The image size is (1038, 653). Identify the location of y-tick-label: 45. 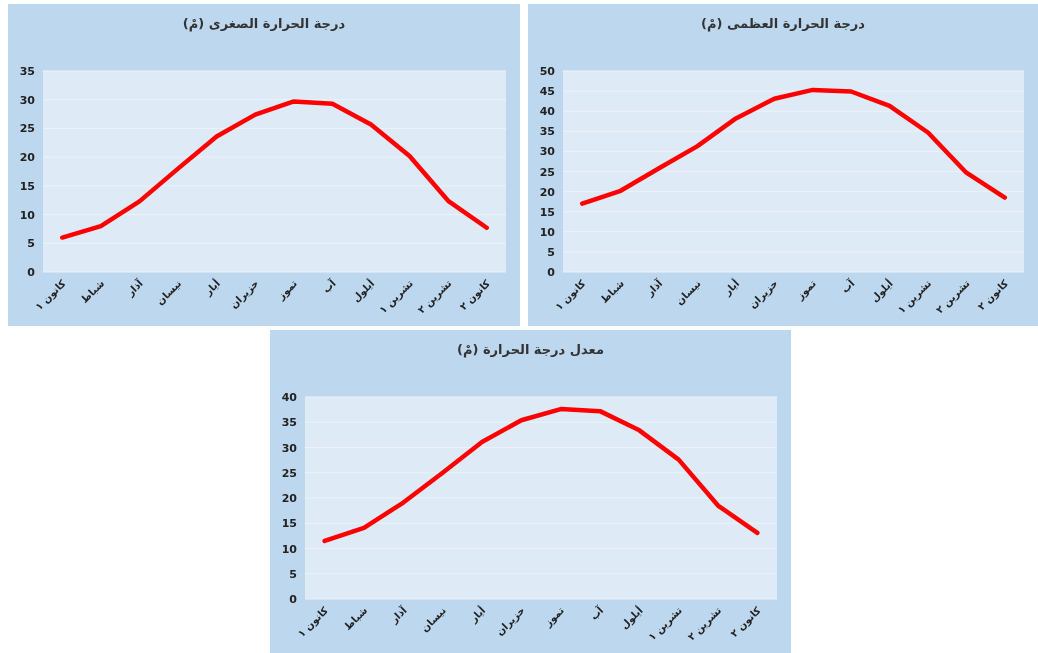
(547, 92).